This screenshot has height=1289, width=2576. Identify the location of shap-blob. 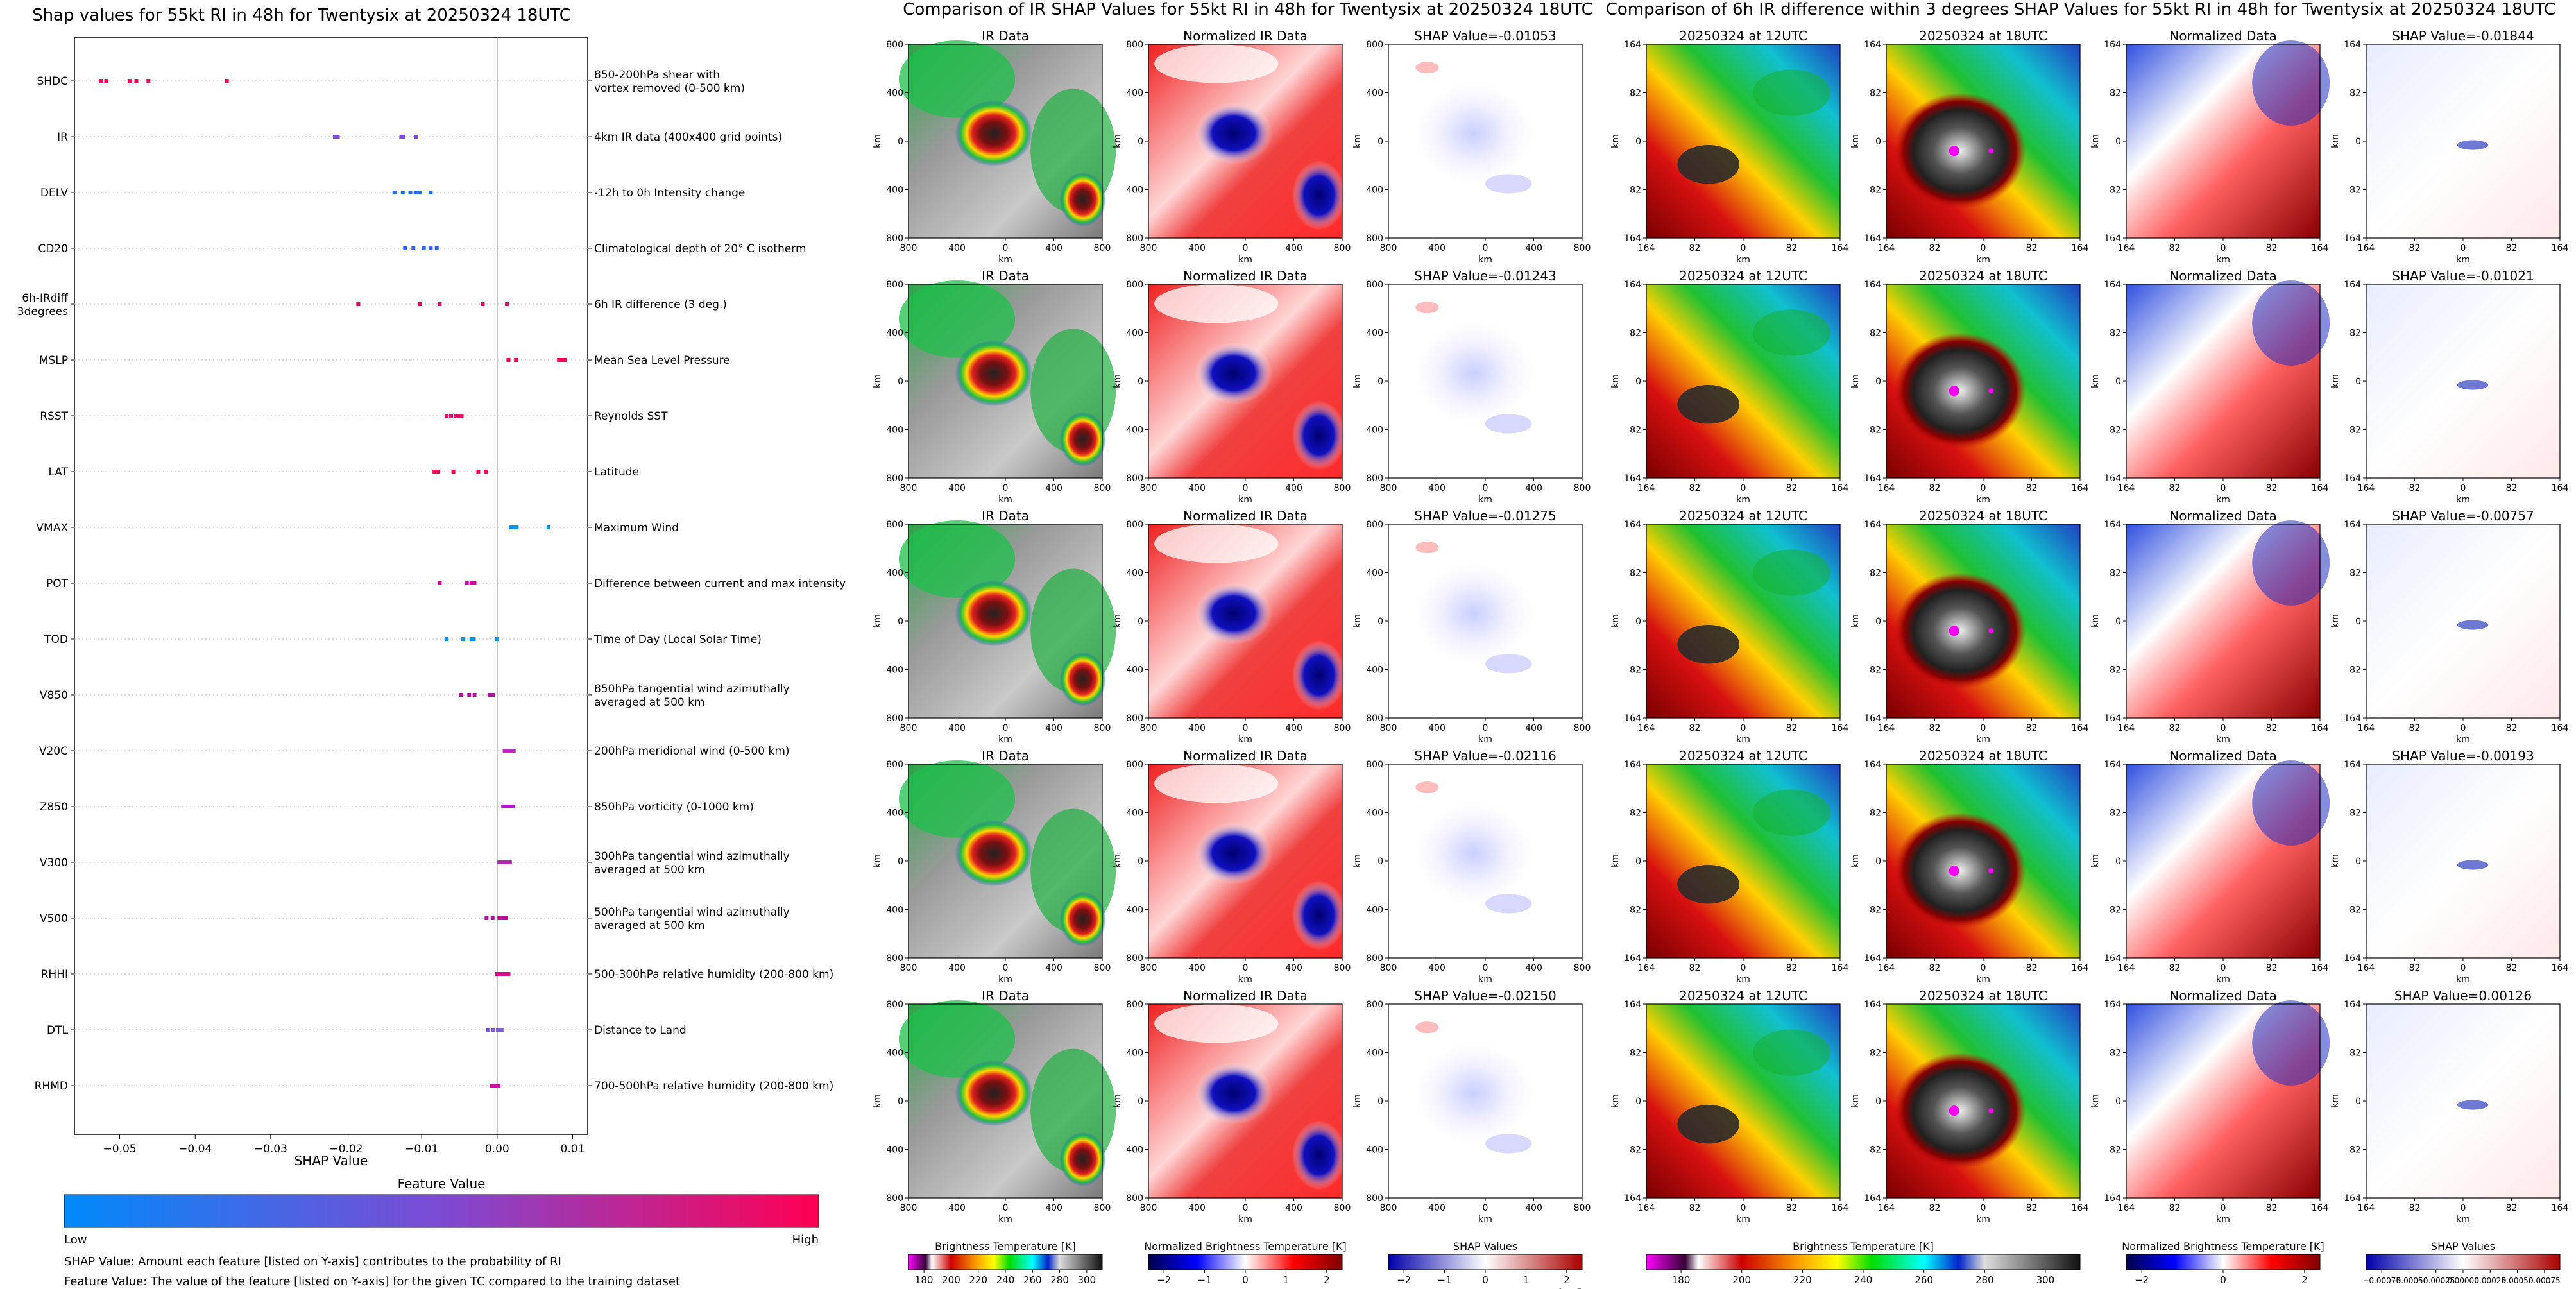
(1508, 904).